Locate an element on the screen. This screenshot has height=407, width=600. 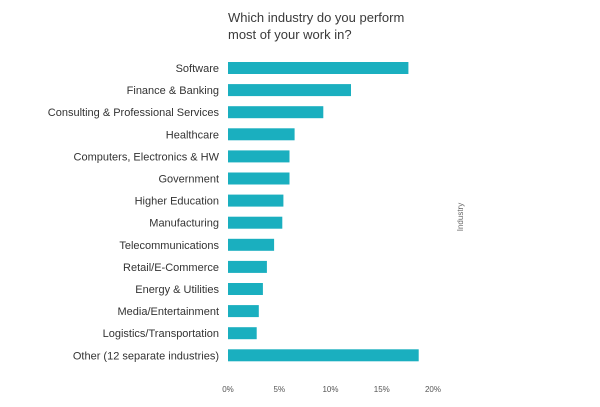
category-label-2: Consulting & Professional Services is located at coordinates (134, 113).